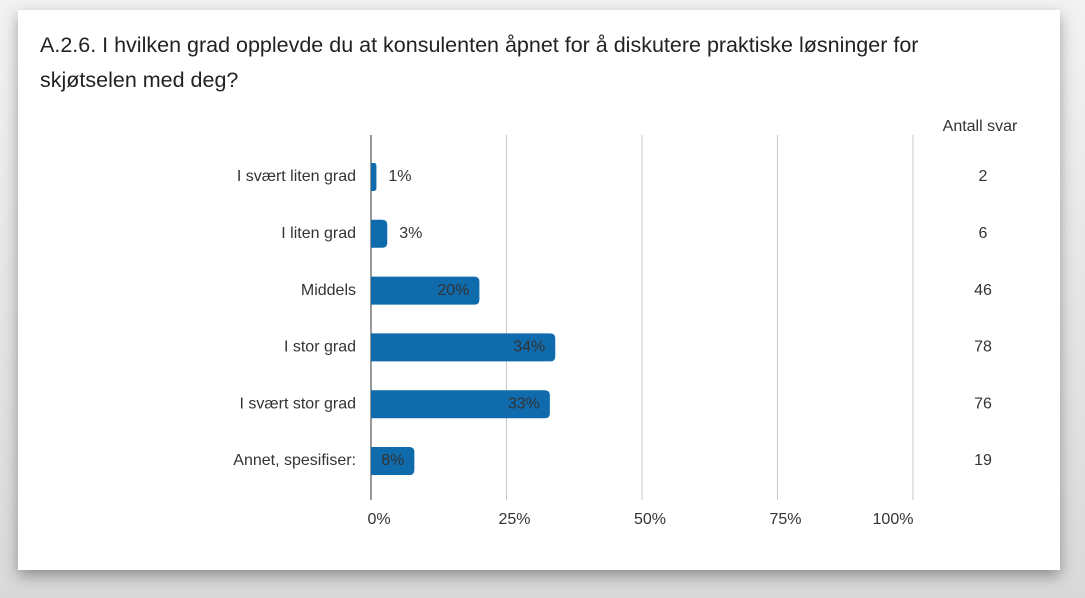  I want to click on count: 2, so click(983, 176).